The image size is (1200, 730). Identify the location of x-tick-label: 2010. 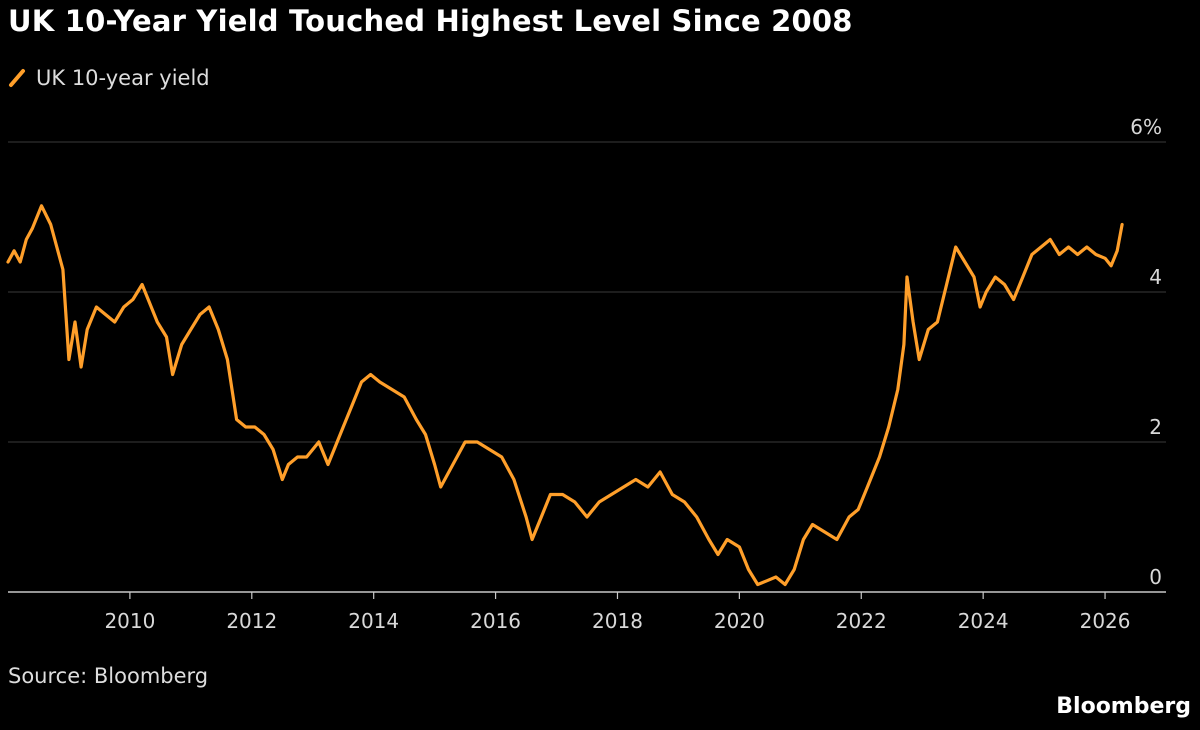
(129, 621).